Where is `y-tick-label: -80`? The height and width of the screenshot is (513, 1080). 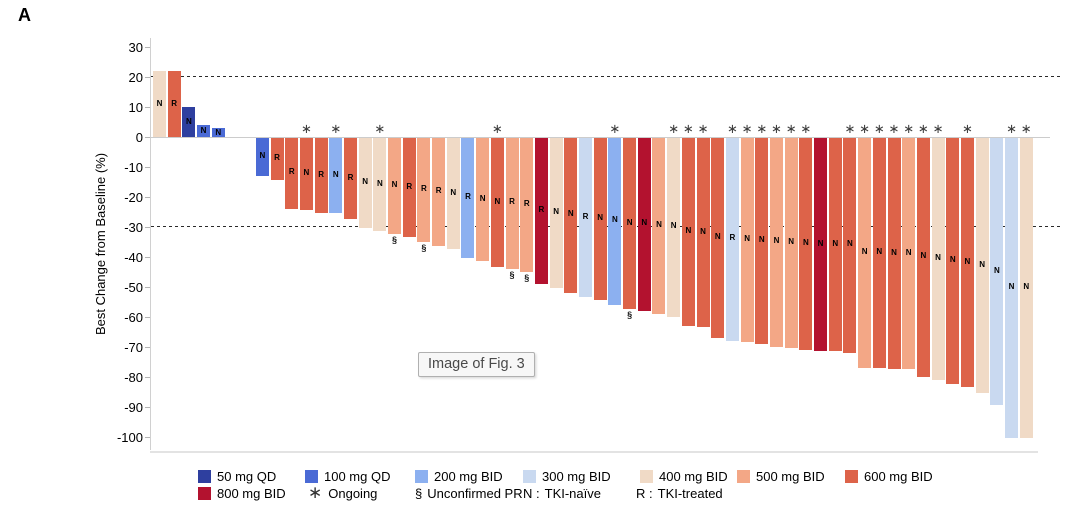
y-tick-label: -80 is located at coordinates (133, 377).